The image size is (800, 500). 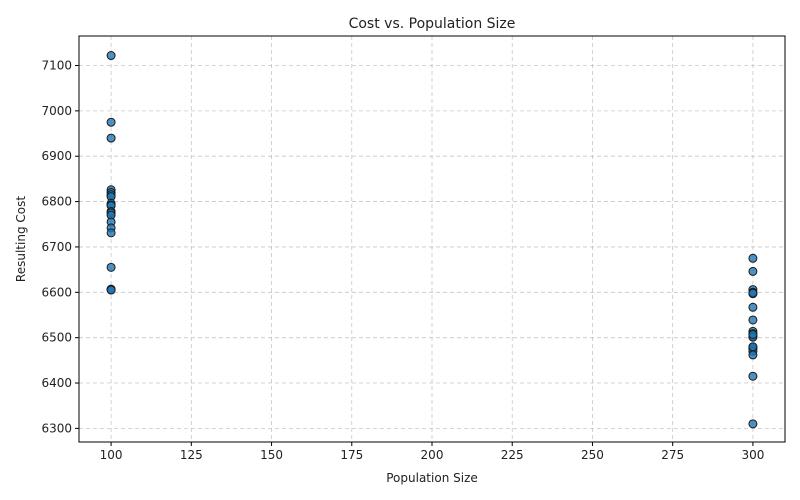 I want to click on x-tick-label: 300, so click(x=752, y=455).